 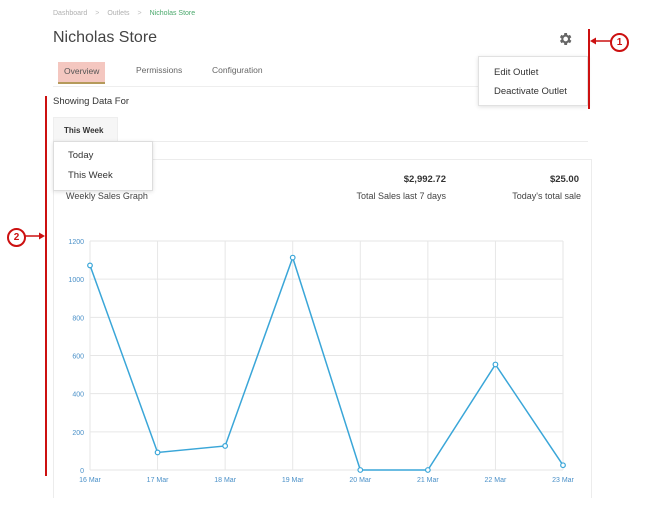 What do you see at coordinates (159, 70) in the screenshot?
I see `tab-permissions: Permissions` at bounding box center [159, 70].